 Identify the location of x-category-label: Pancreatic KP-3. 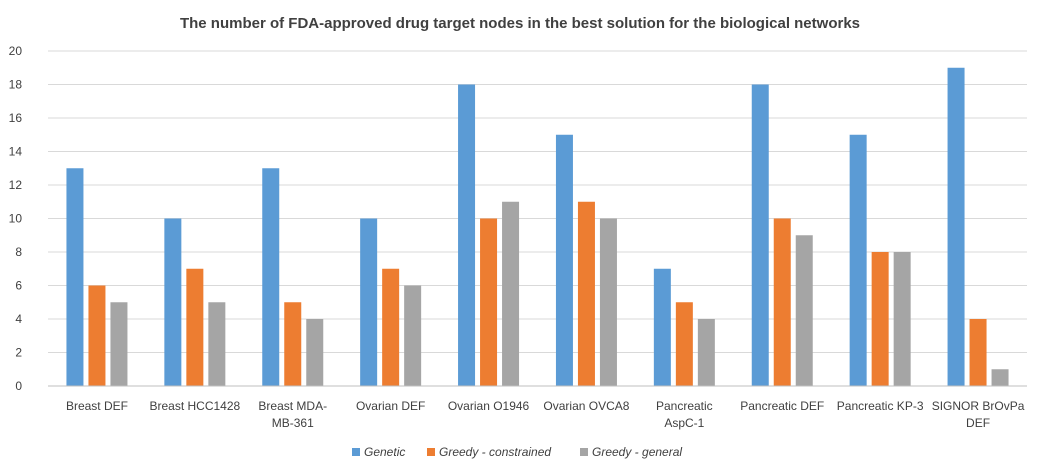
(880, 406).